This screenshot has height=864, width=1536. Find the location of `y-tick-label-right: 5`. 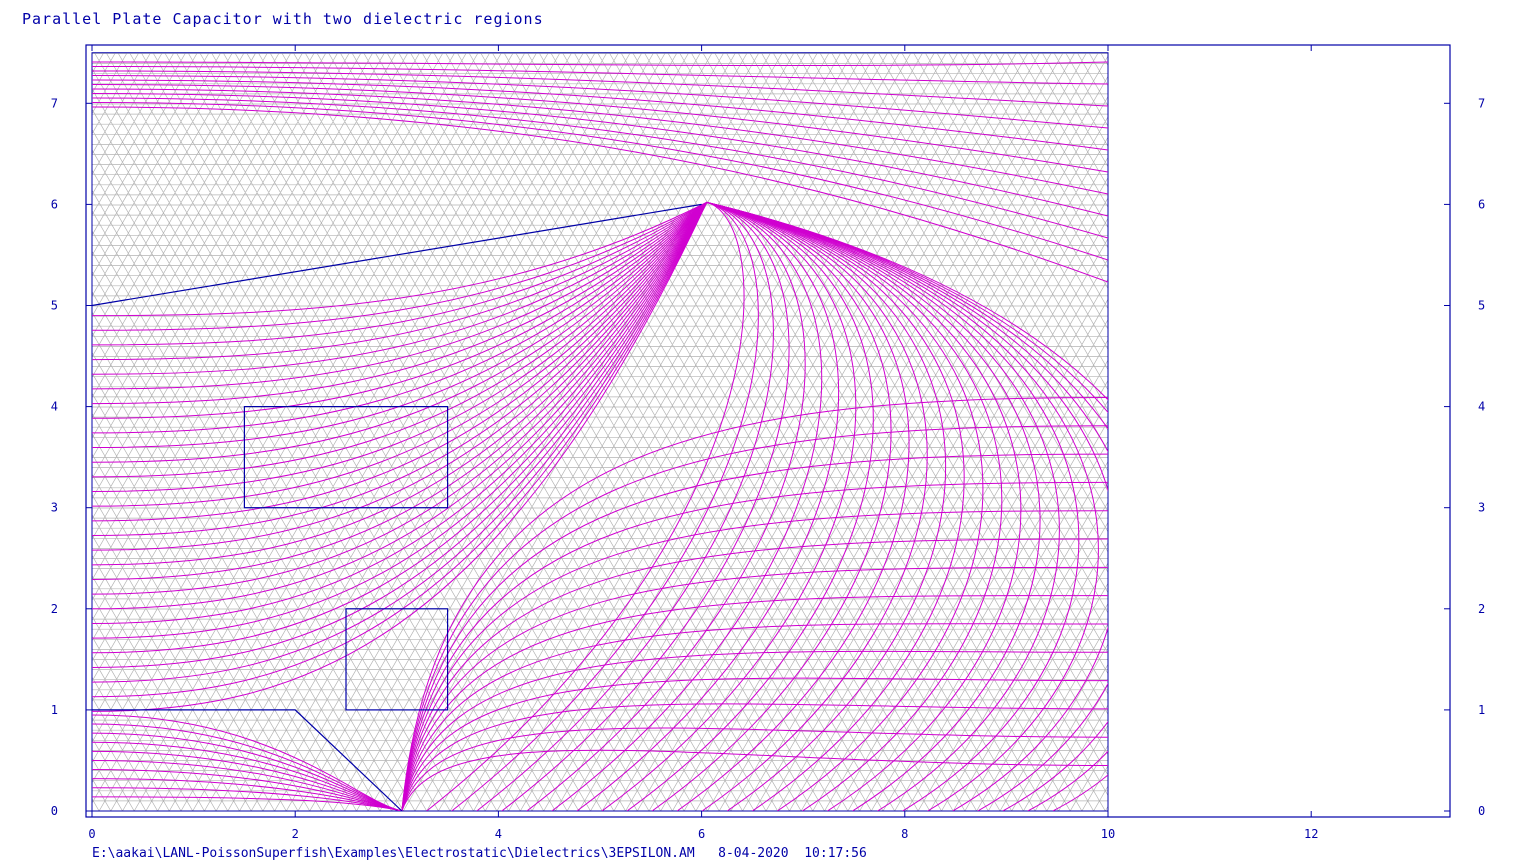

y-tick-label-right: 5 is located at coordinates (1481, 306).